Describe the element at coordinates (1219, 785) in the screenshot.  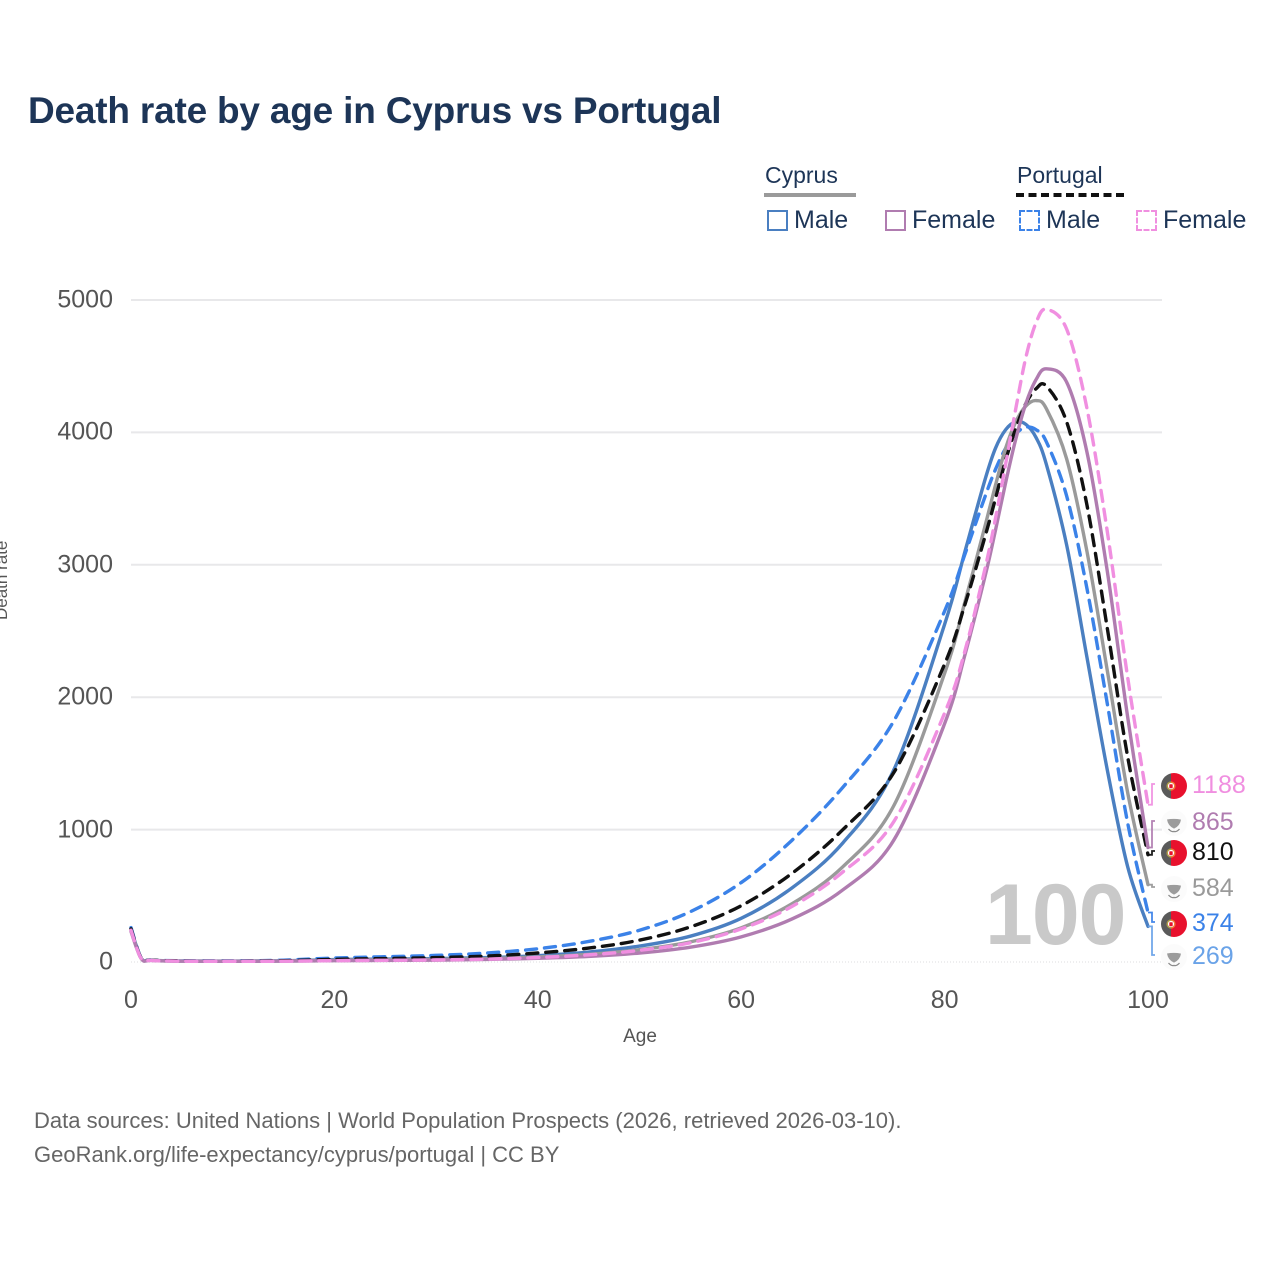
I see `end-label-value-1188: 1188` at that location.